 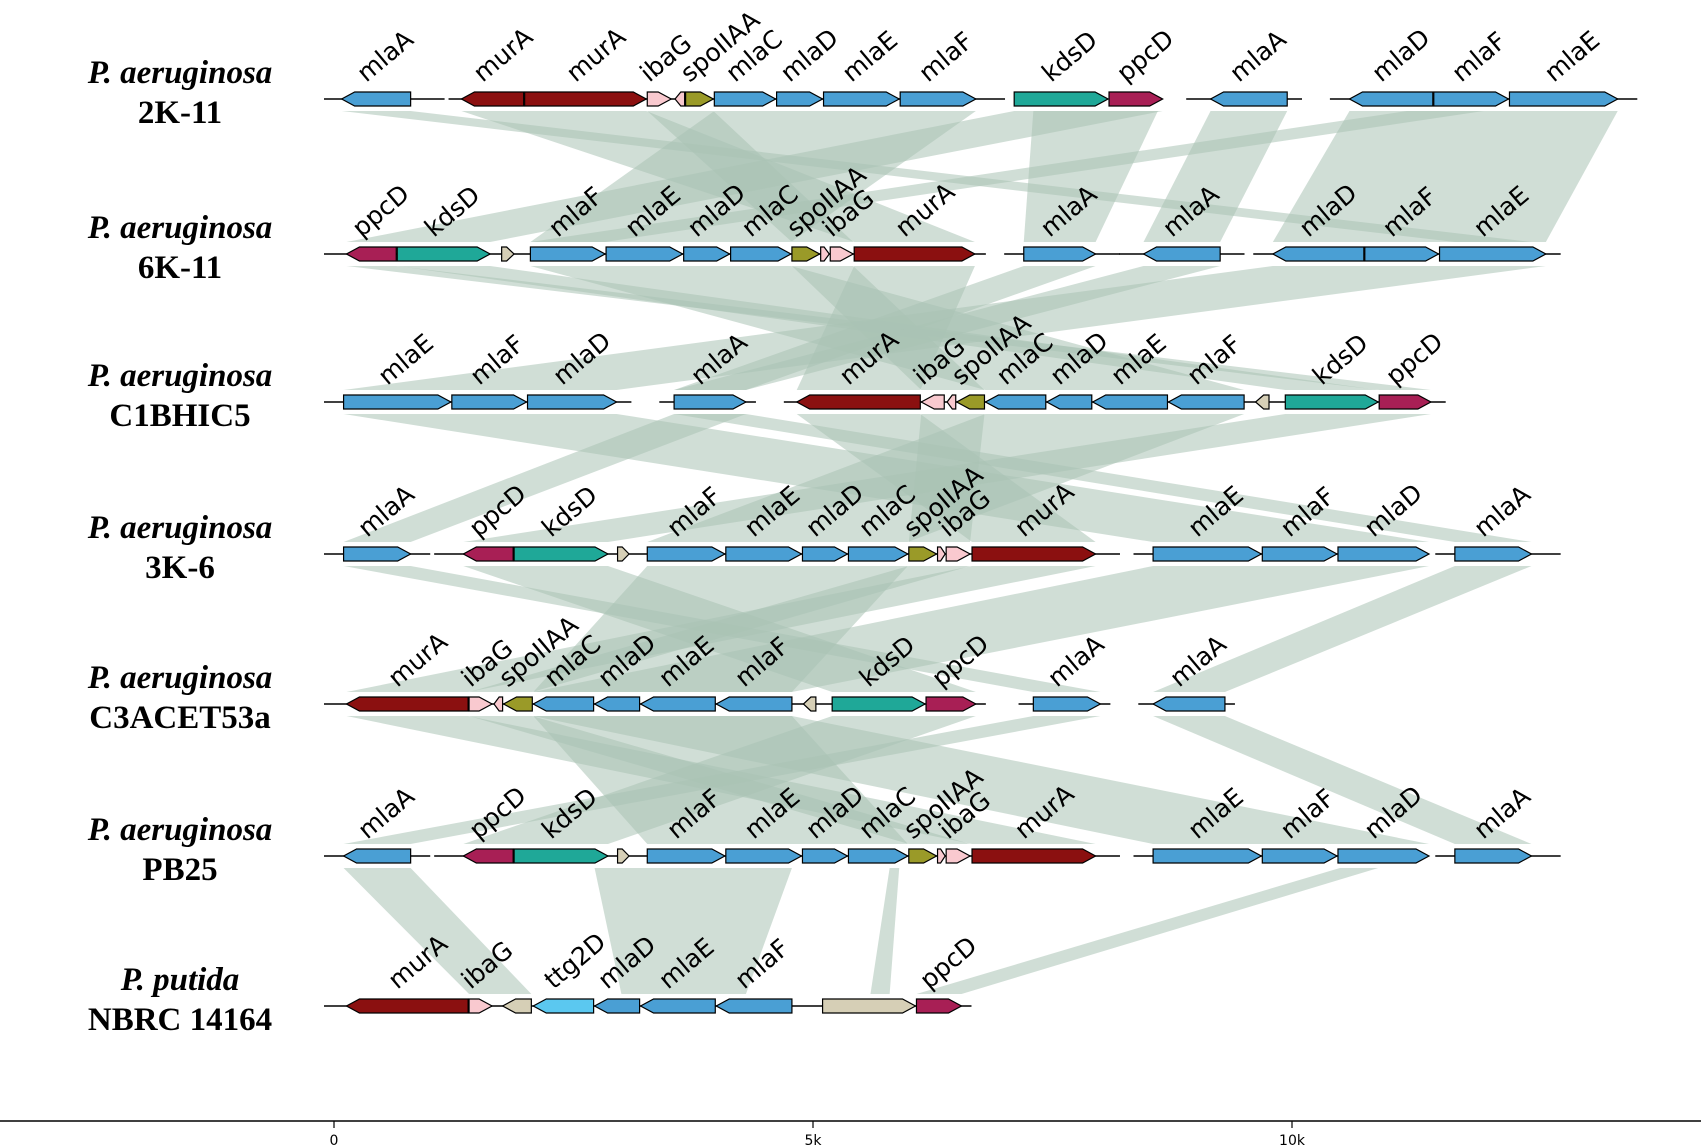 I want to click on strain-name: C1BHIC5, so click(x=179, y=416).